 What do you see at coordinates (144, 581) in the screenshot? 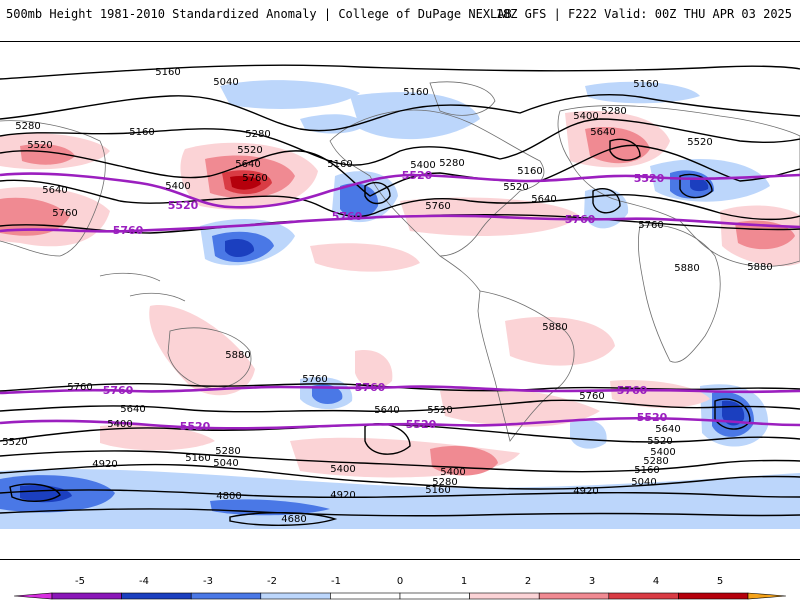
I see `colorbar-tick-label: -4` at bounding box center [144, 581].